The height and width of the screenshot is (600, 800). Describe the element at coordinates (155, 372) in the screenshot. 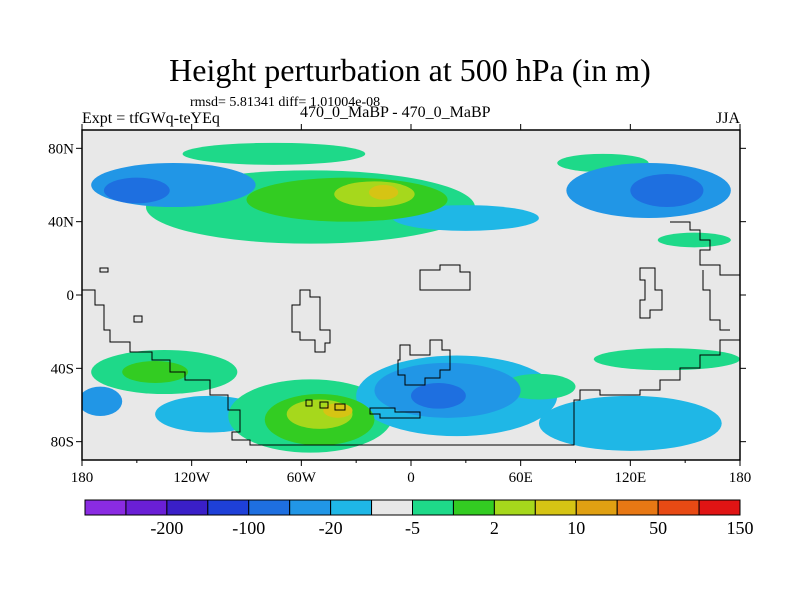

I see `contour-south-positive-west-core` at that location.